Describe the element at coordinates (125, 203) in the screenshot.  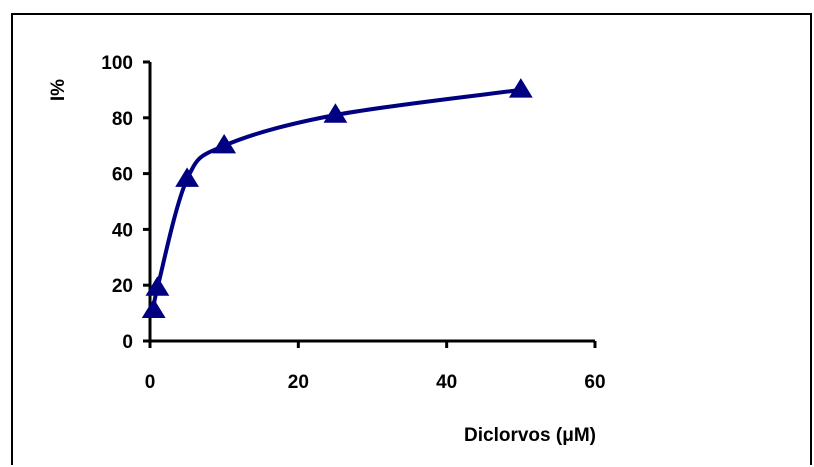
I see `y-ticks: 0 20 40 60 80 100` at that location.